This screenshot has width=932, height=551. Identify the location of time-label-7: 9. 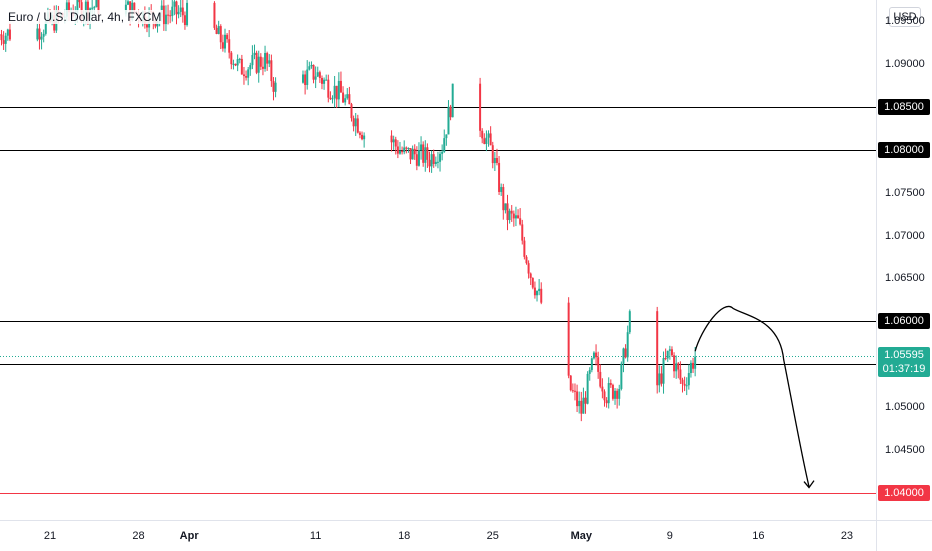
(670, 536).